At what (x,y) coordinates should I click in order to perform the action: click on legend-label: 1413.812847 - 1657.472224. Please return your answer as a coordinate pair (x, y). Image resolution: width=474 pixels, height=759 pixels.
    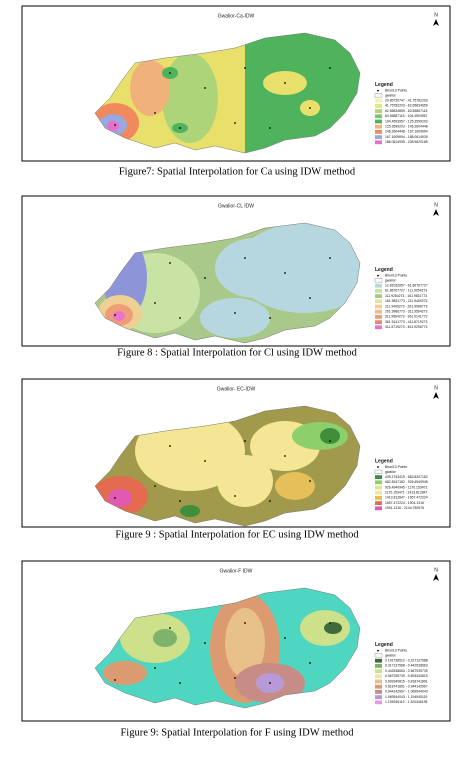
    Looking at the image, I should click on (406, 498).